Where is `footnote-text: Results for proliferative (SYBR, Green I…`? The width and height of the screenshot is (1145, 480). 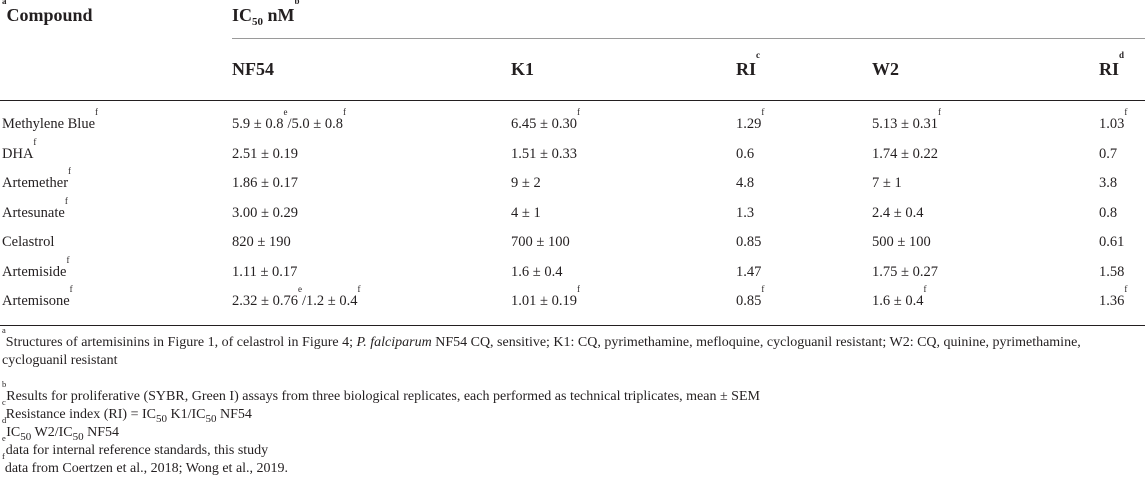
footnote-text: Results for proliferative (SYBR, Green I… is located at coordinates (383, 396).